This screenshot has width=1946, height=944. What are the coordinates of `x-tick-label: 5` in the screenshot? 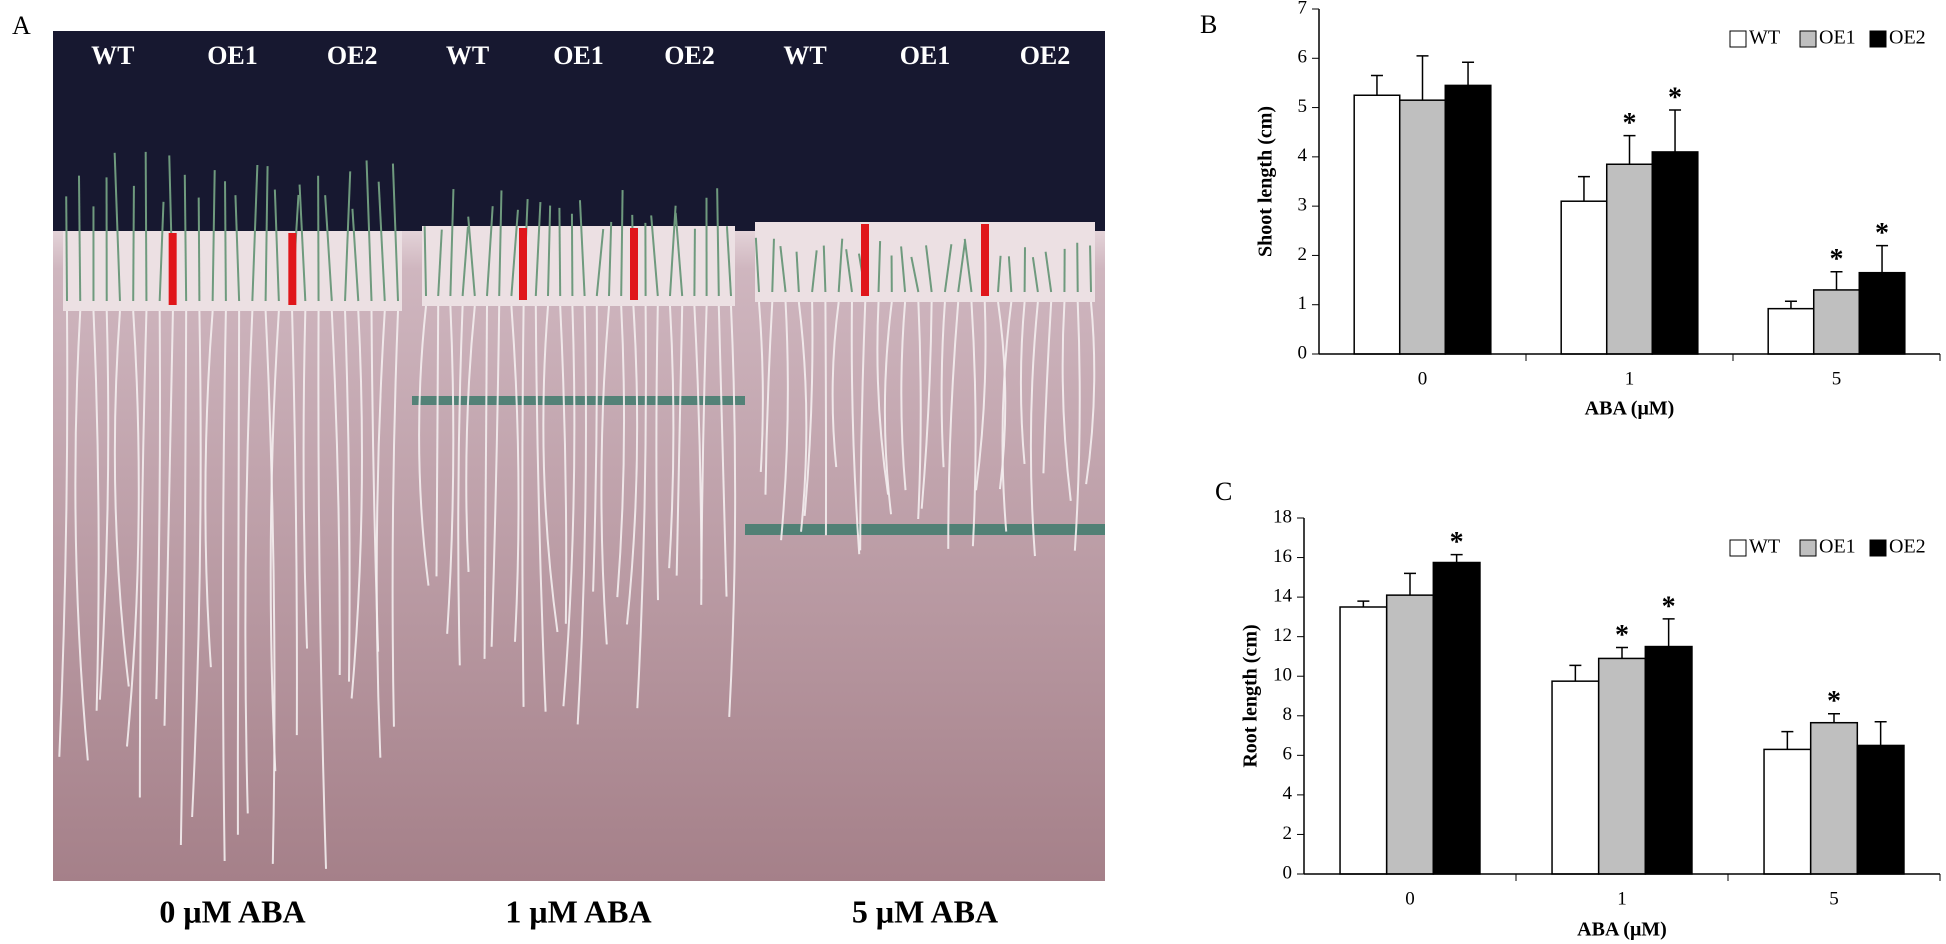 It's located at (1834, 898).